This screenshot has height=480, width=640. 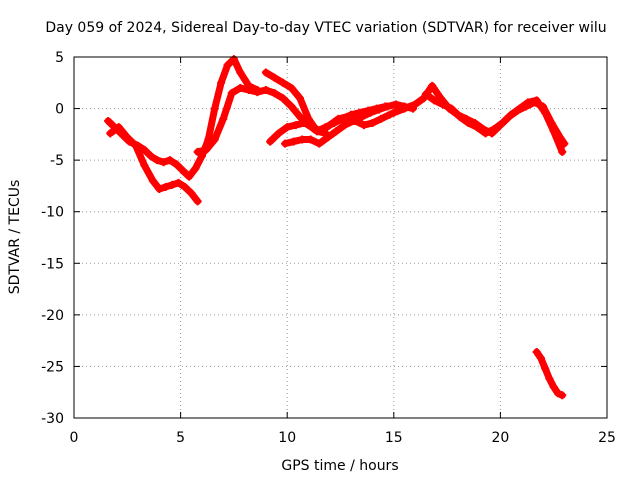 I want to click on x-tick-label: 5, so click(x=180, y=438).